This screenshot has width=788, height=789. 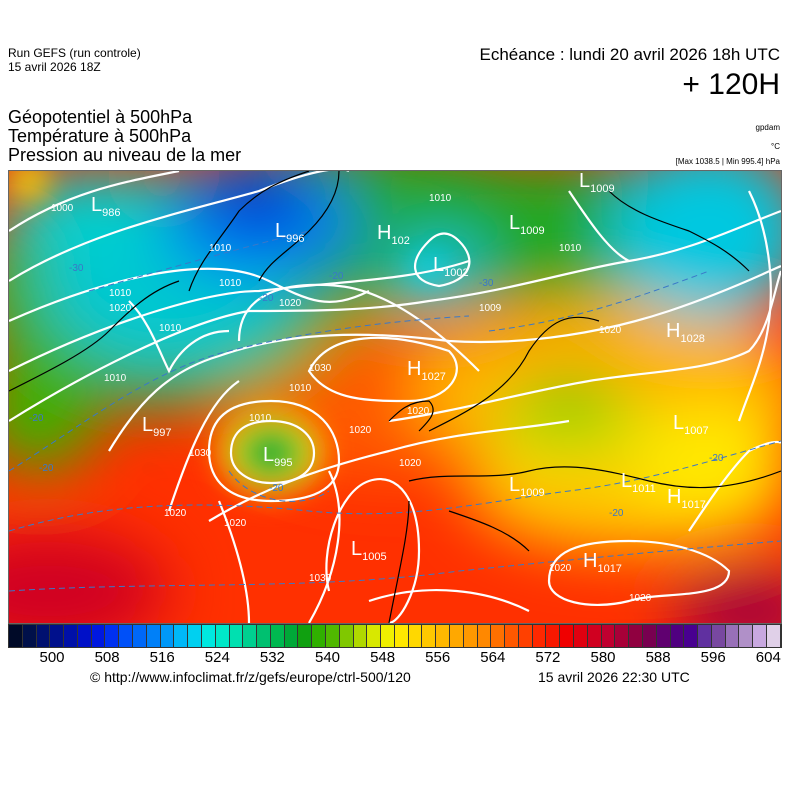 I want to click on colorbar-tick-label: 564, so click(x=493, y=657).